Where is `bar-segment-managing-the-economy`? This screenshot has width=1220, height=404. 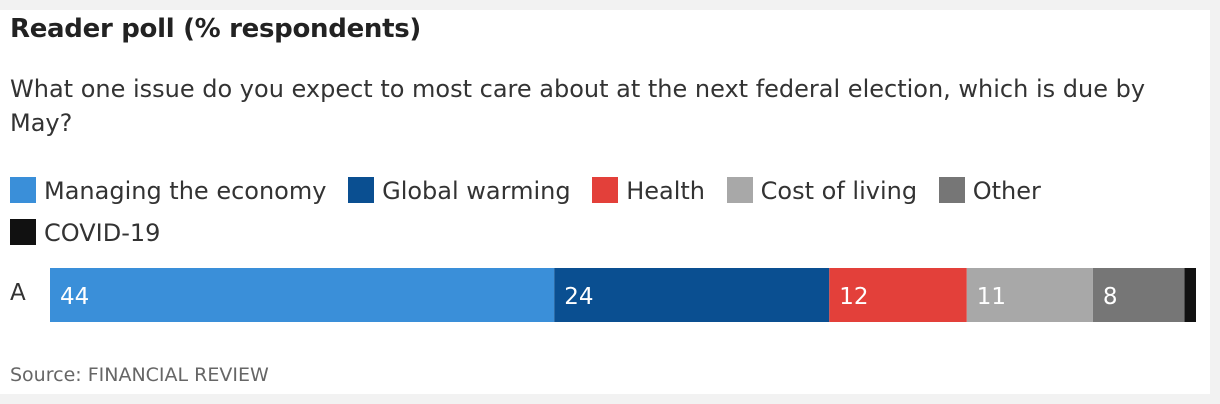 bar-segment-managing-the-economy is located at coordinates (302, 295).